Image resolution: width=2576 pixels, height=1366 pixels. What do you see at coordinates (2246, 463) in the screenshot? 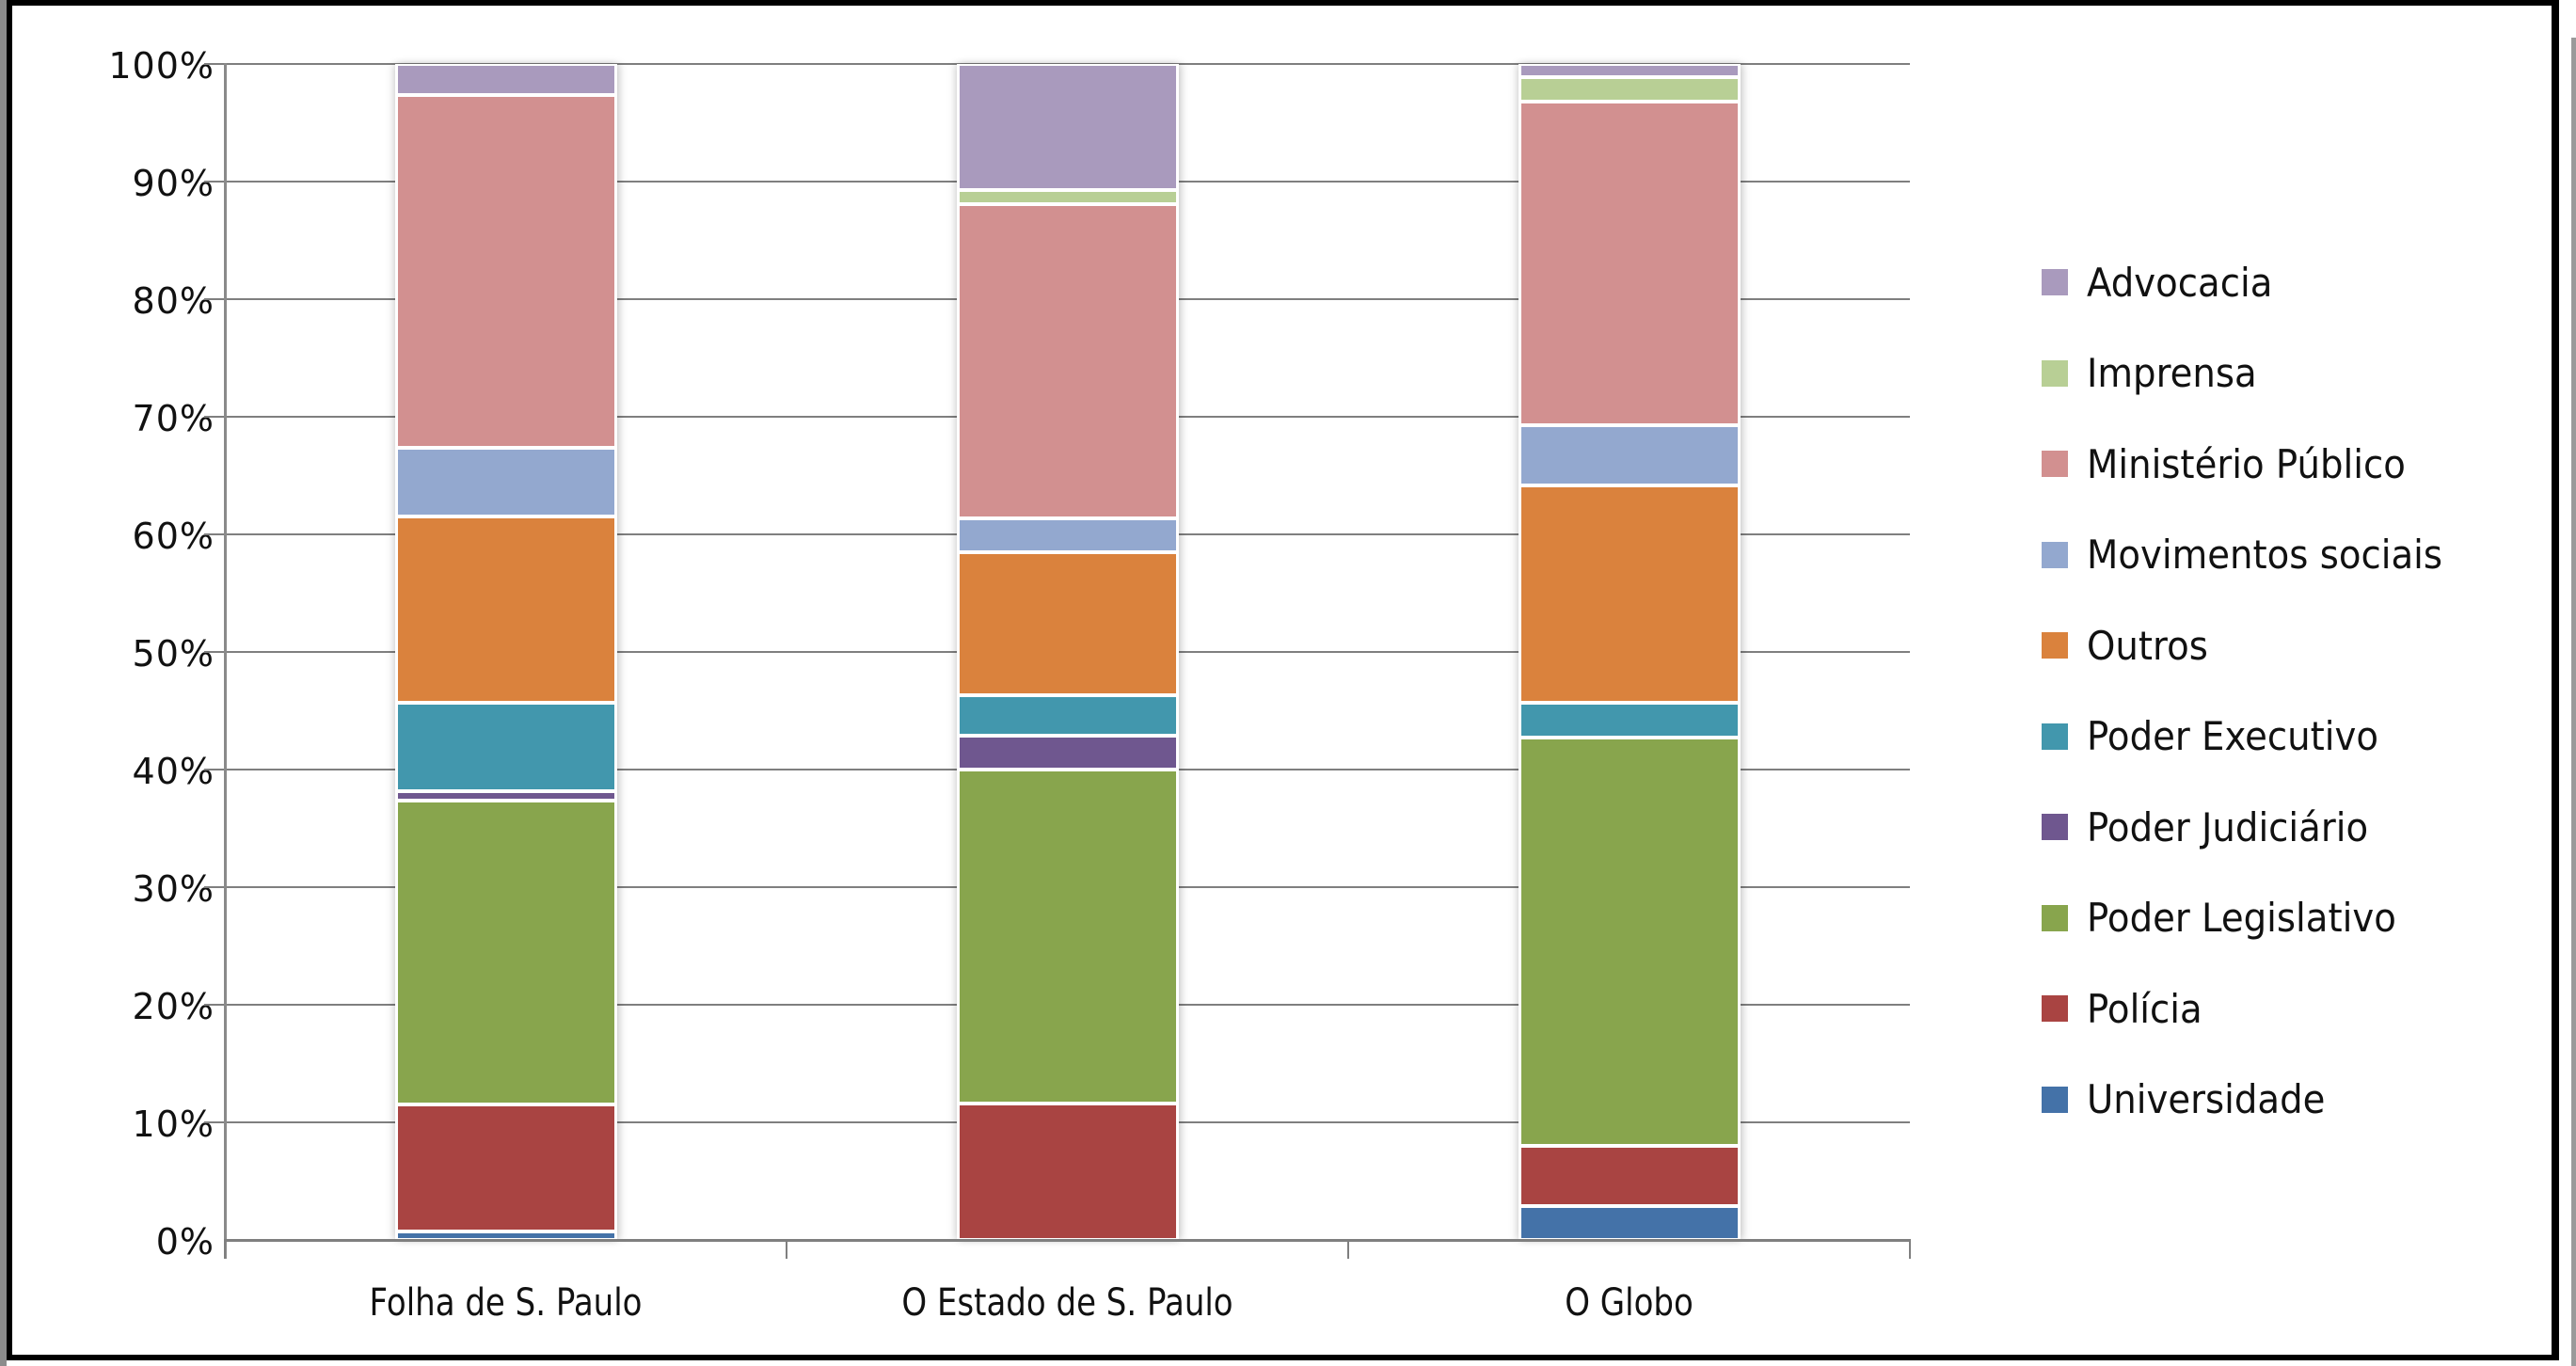
I see `legend-label: Ministério Público` at bounding box center [2246, 463].